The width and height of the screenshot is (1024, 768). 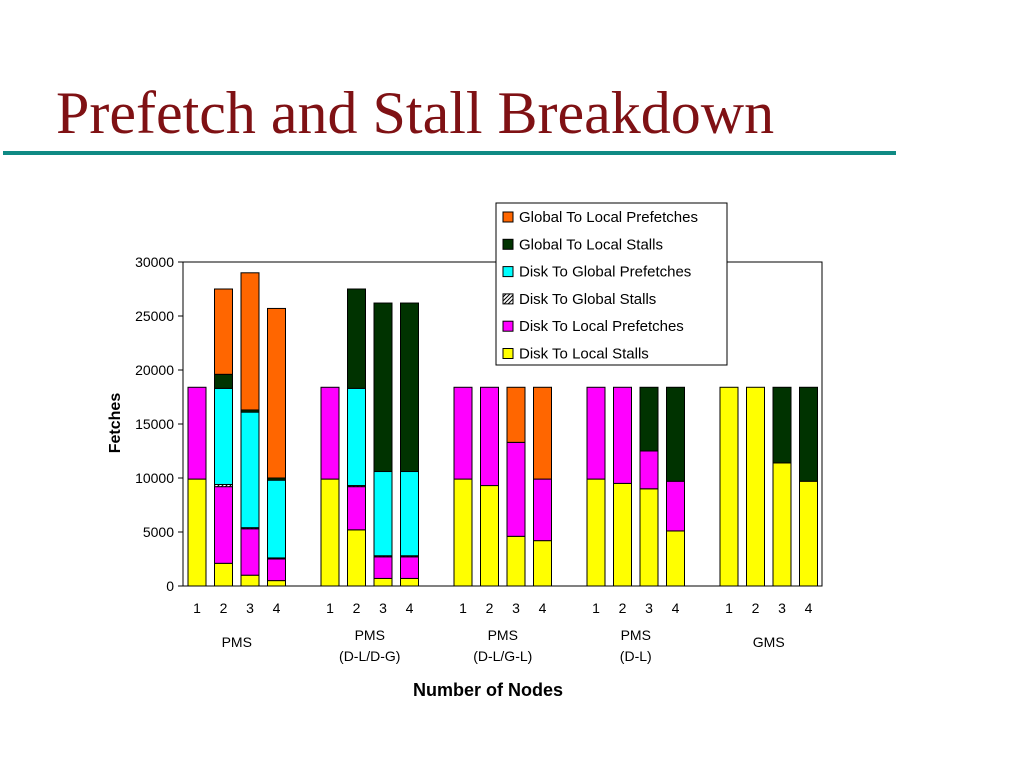 What do you see at coordinates (584, 354) in the screenshot?
I see `legend-label: Disk To Local Stalls` at bounding box center [584, 354].